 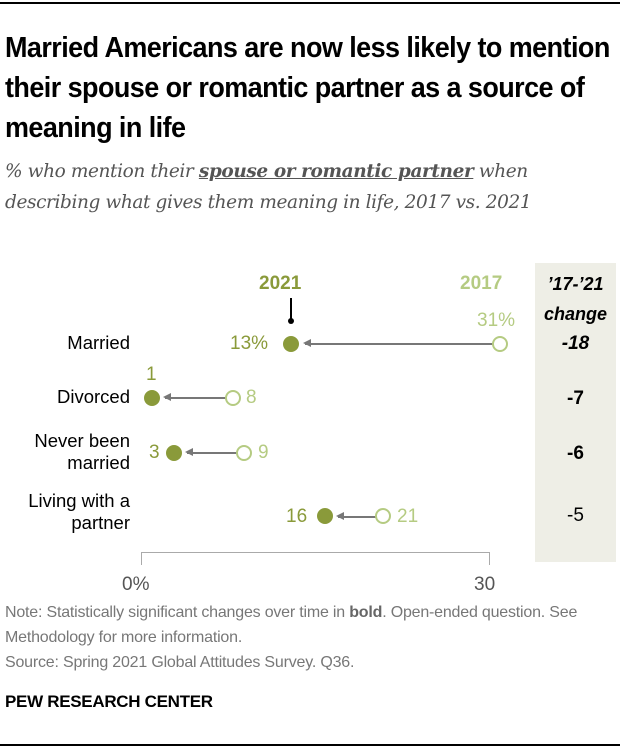 I want to click on dot-2021-married, so click(x=291, y=344).